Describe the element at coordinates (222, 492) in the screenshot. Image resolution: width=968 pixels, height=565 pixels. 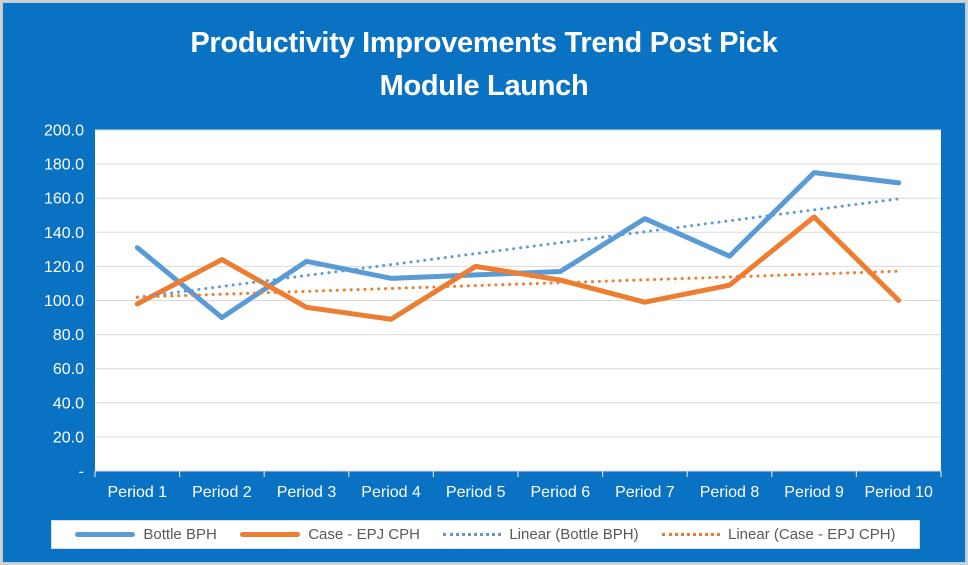
I see `x-axis-label: Period 2` at that location.